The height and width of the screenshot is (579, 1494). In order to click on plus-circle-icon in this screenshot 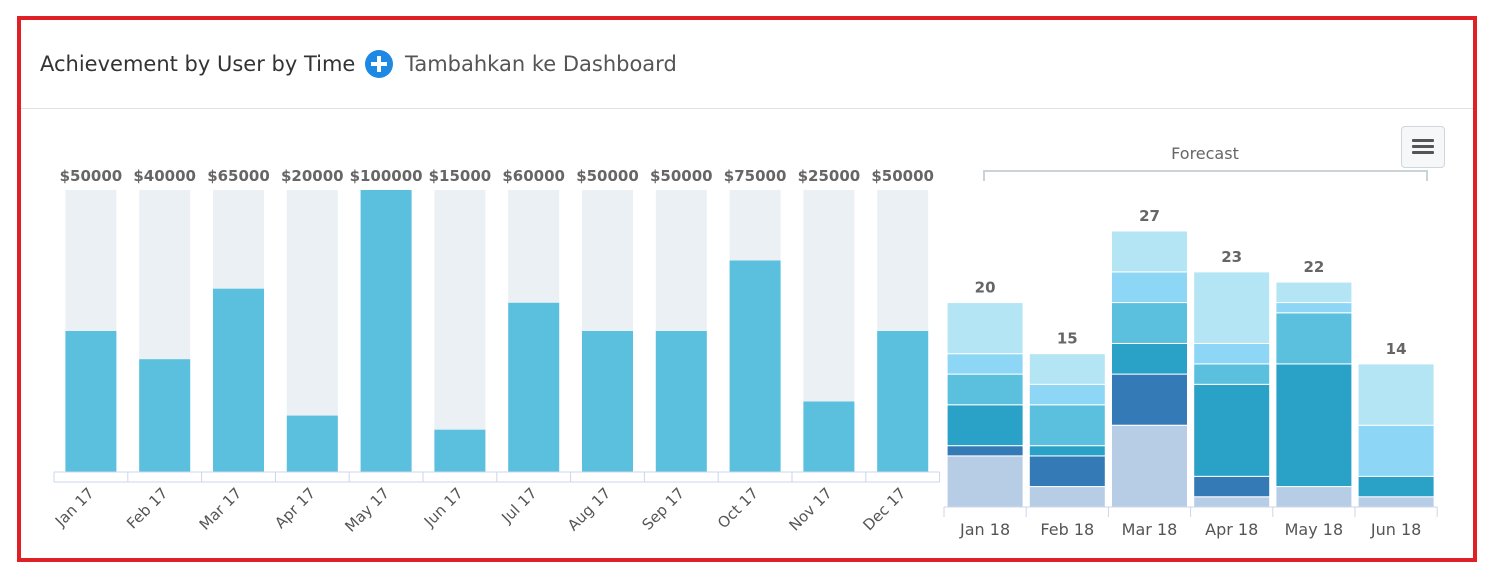, I will do `click(379, 64)`.